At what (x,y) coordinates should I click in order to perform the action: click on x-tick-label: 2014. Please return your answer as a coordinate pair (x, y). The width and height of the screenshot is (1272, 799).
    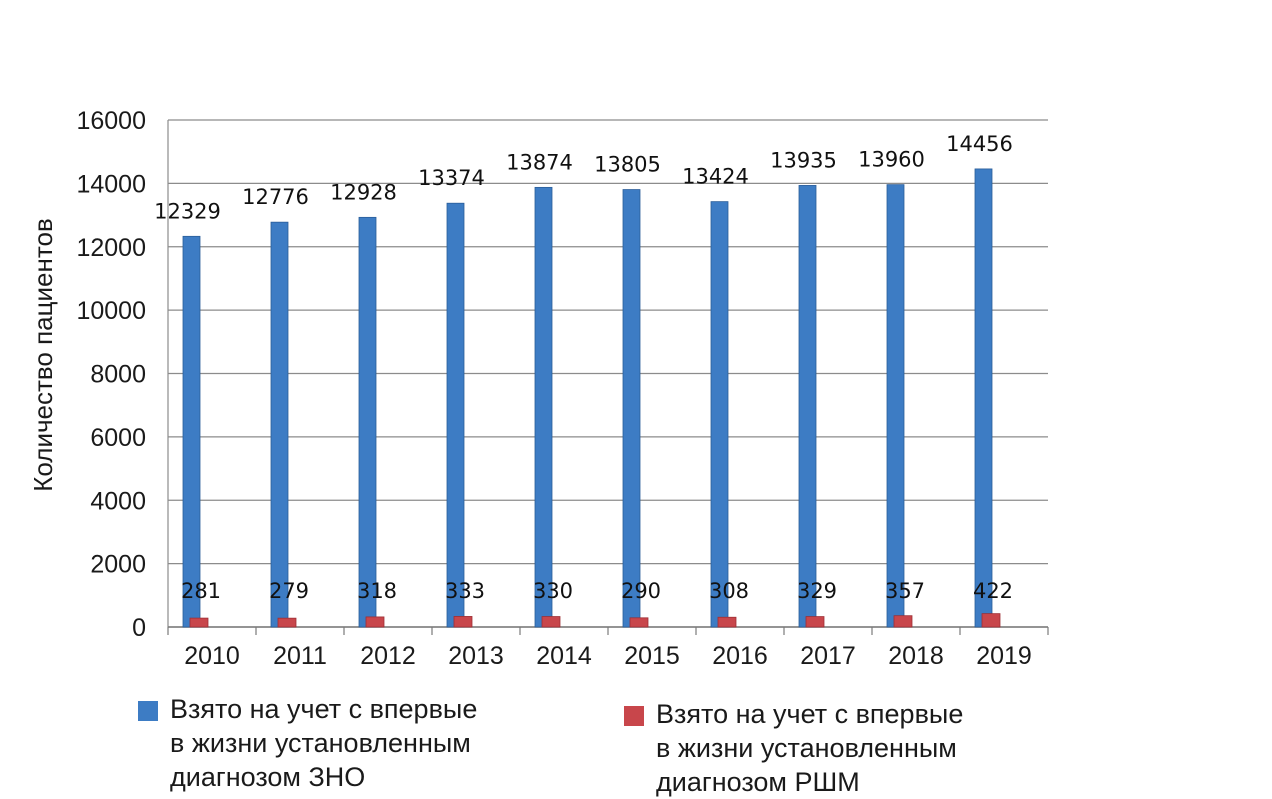
    Looking at the image, I should click on (564, 656).